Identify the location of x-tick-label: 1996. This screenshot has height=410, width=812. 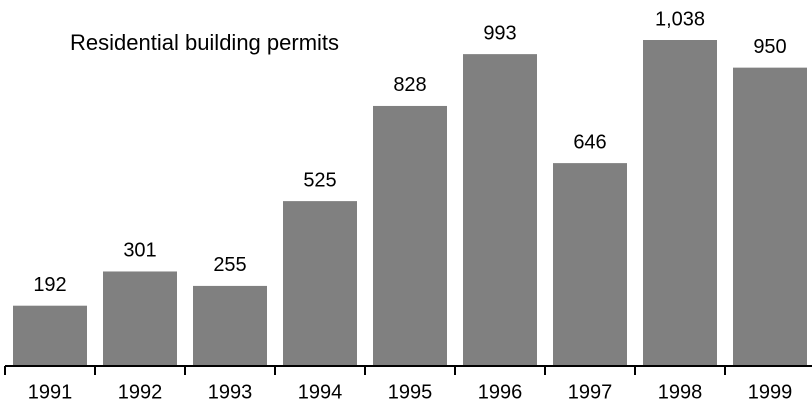
(500, 392).